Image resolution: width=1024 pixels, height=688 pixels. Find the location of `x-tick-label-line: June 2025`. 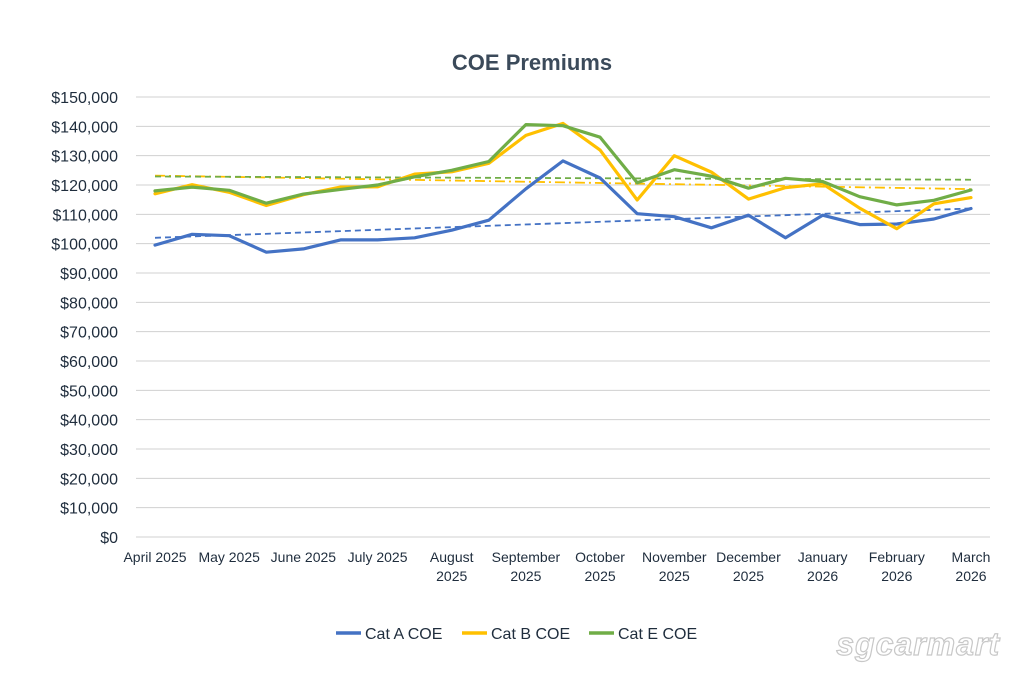

x-tick-label-line: June 2025 is located at coordinates (304, 557).